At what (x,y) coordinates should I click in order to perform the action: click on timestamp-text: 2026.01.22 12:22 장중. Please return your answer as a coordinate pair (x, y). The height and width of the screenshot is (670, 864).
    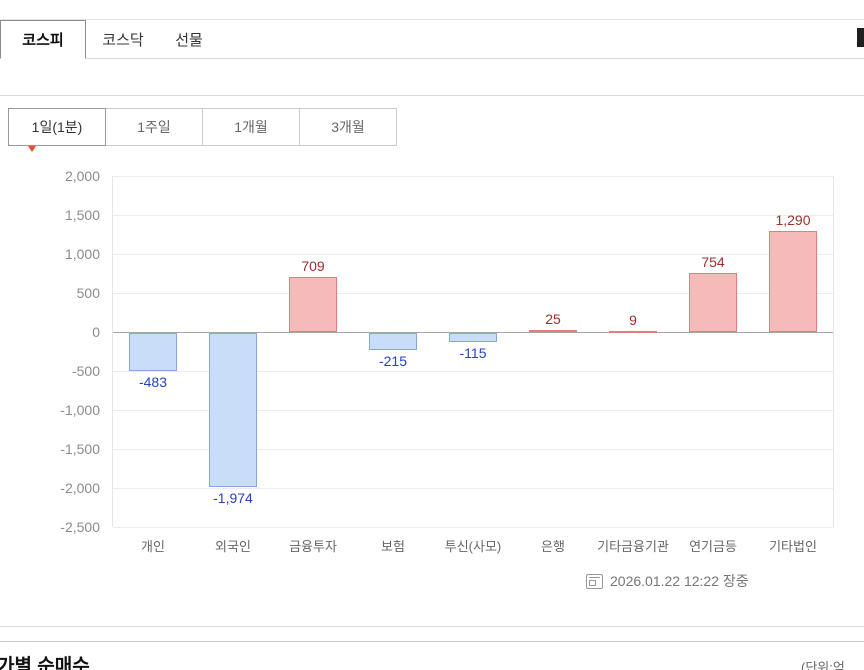
    Looking at the image, I should click on (679, 581).